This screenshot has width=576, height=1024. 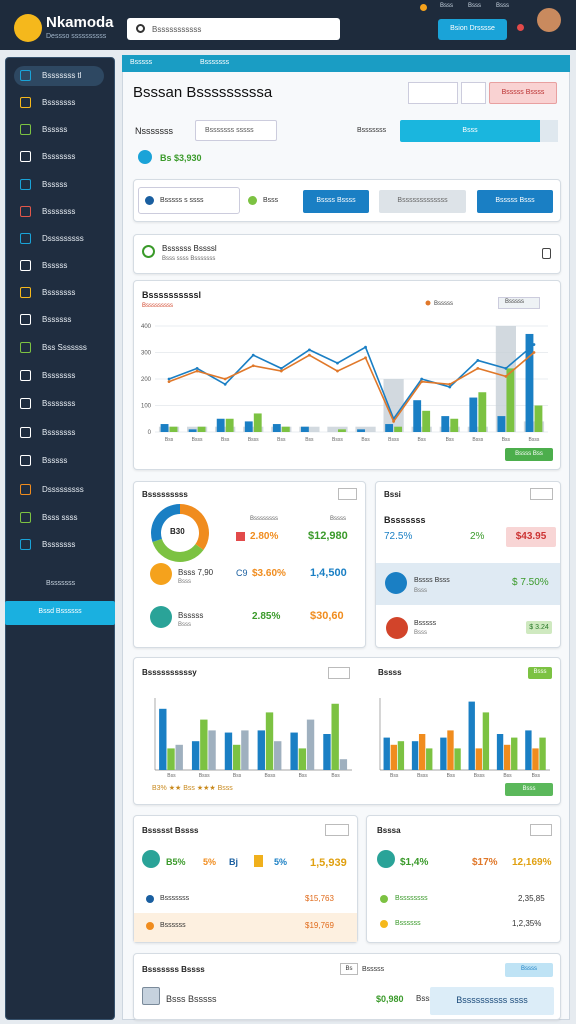 I want to click on change: 2.80%, so click(x=264, y=536).